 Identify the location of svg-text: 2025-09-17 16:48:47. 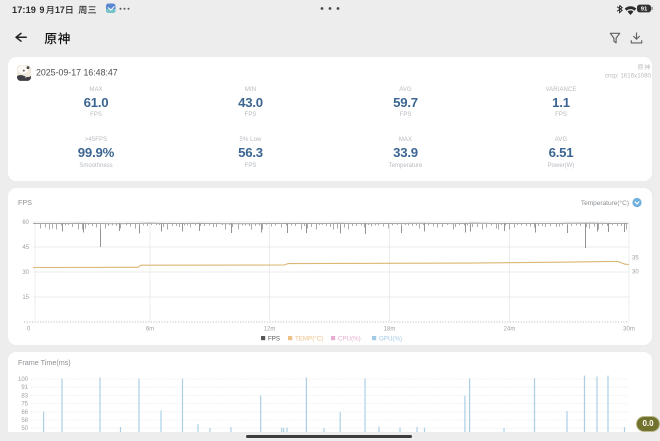
(77, 73).